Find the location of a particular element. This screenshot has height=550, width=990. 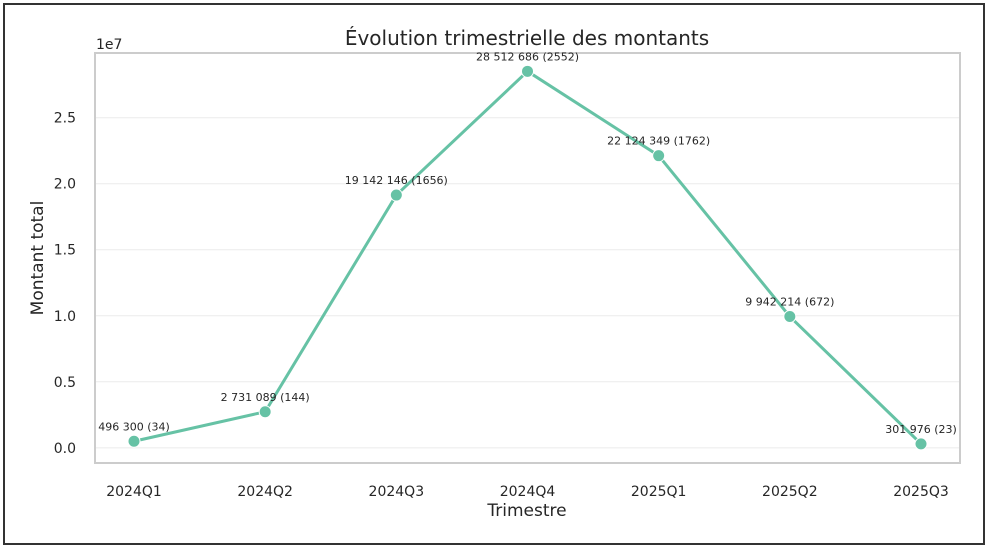

chart-title: Évolution trimestrielle des montants is located at coordinates (527, 38).